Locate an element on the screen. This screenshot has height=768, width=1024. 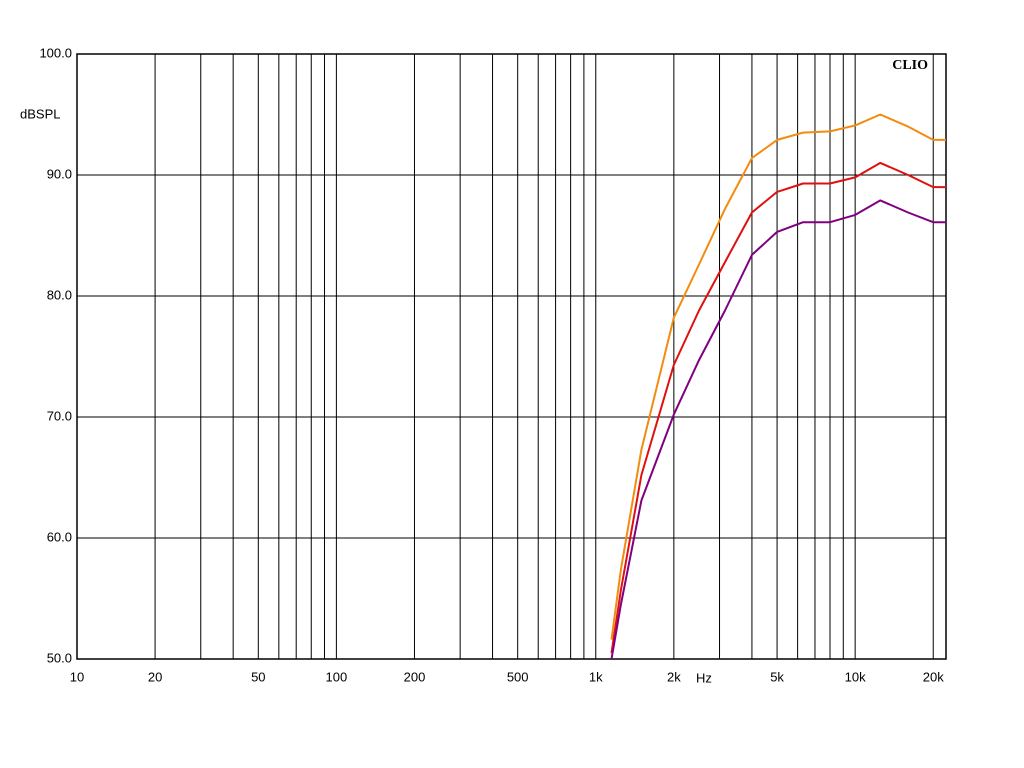
y-tick-label: 100.0 is located at coordinates (55, 52).